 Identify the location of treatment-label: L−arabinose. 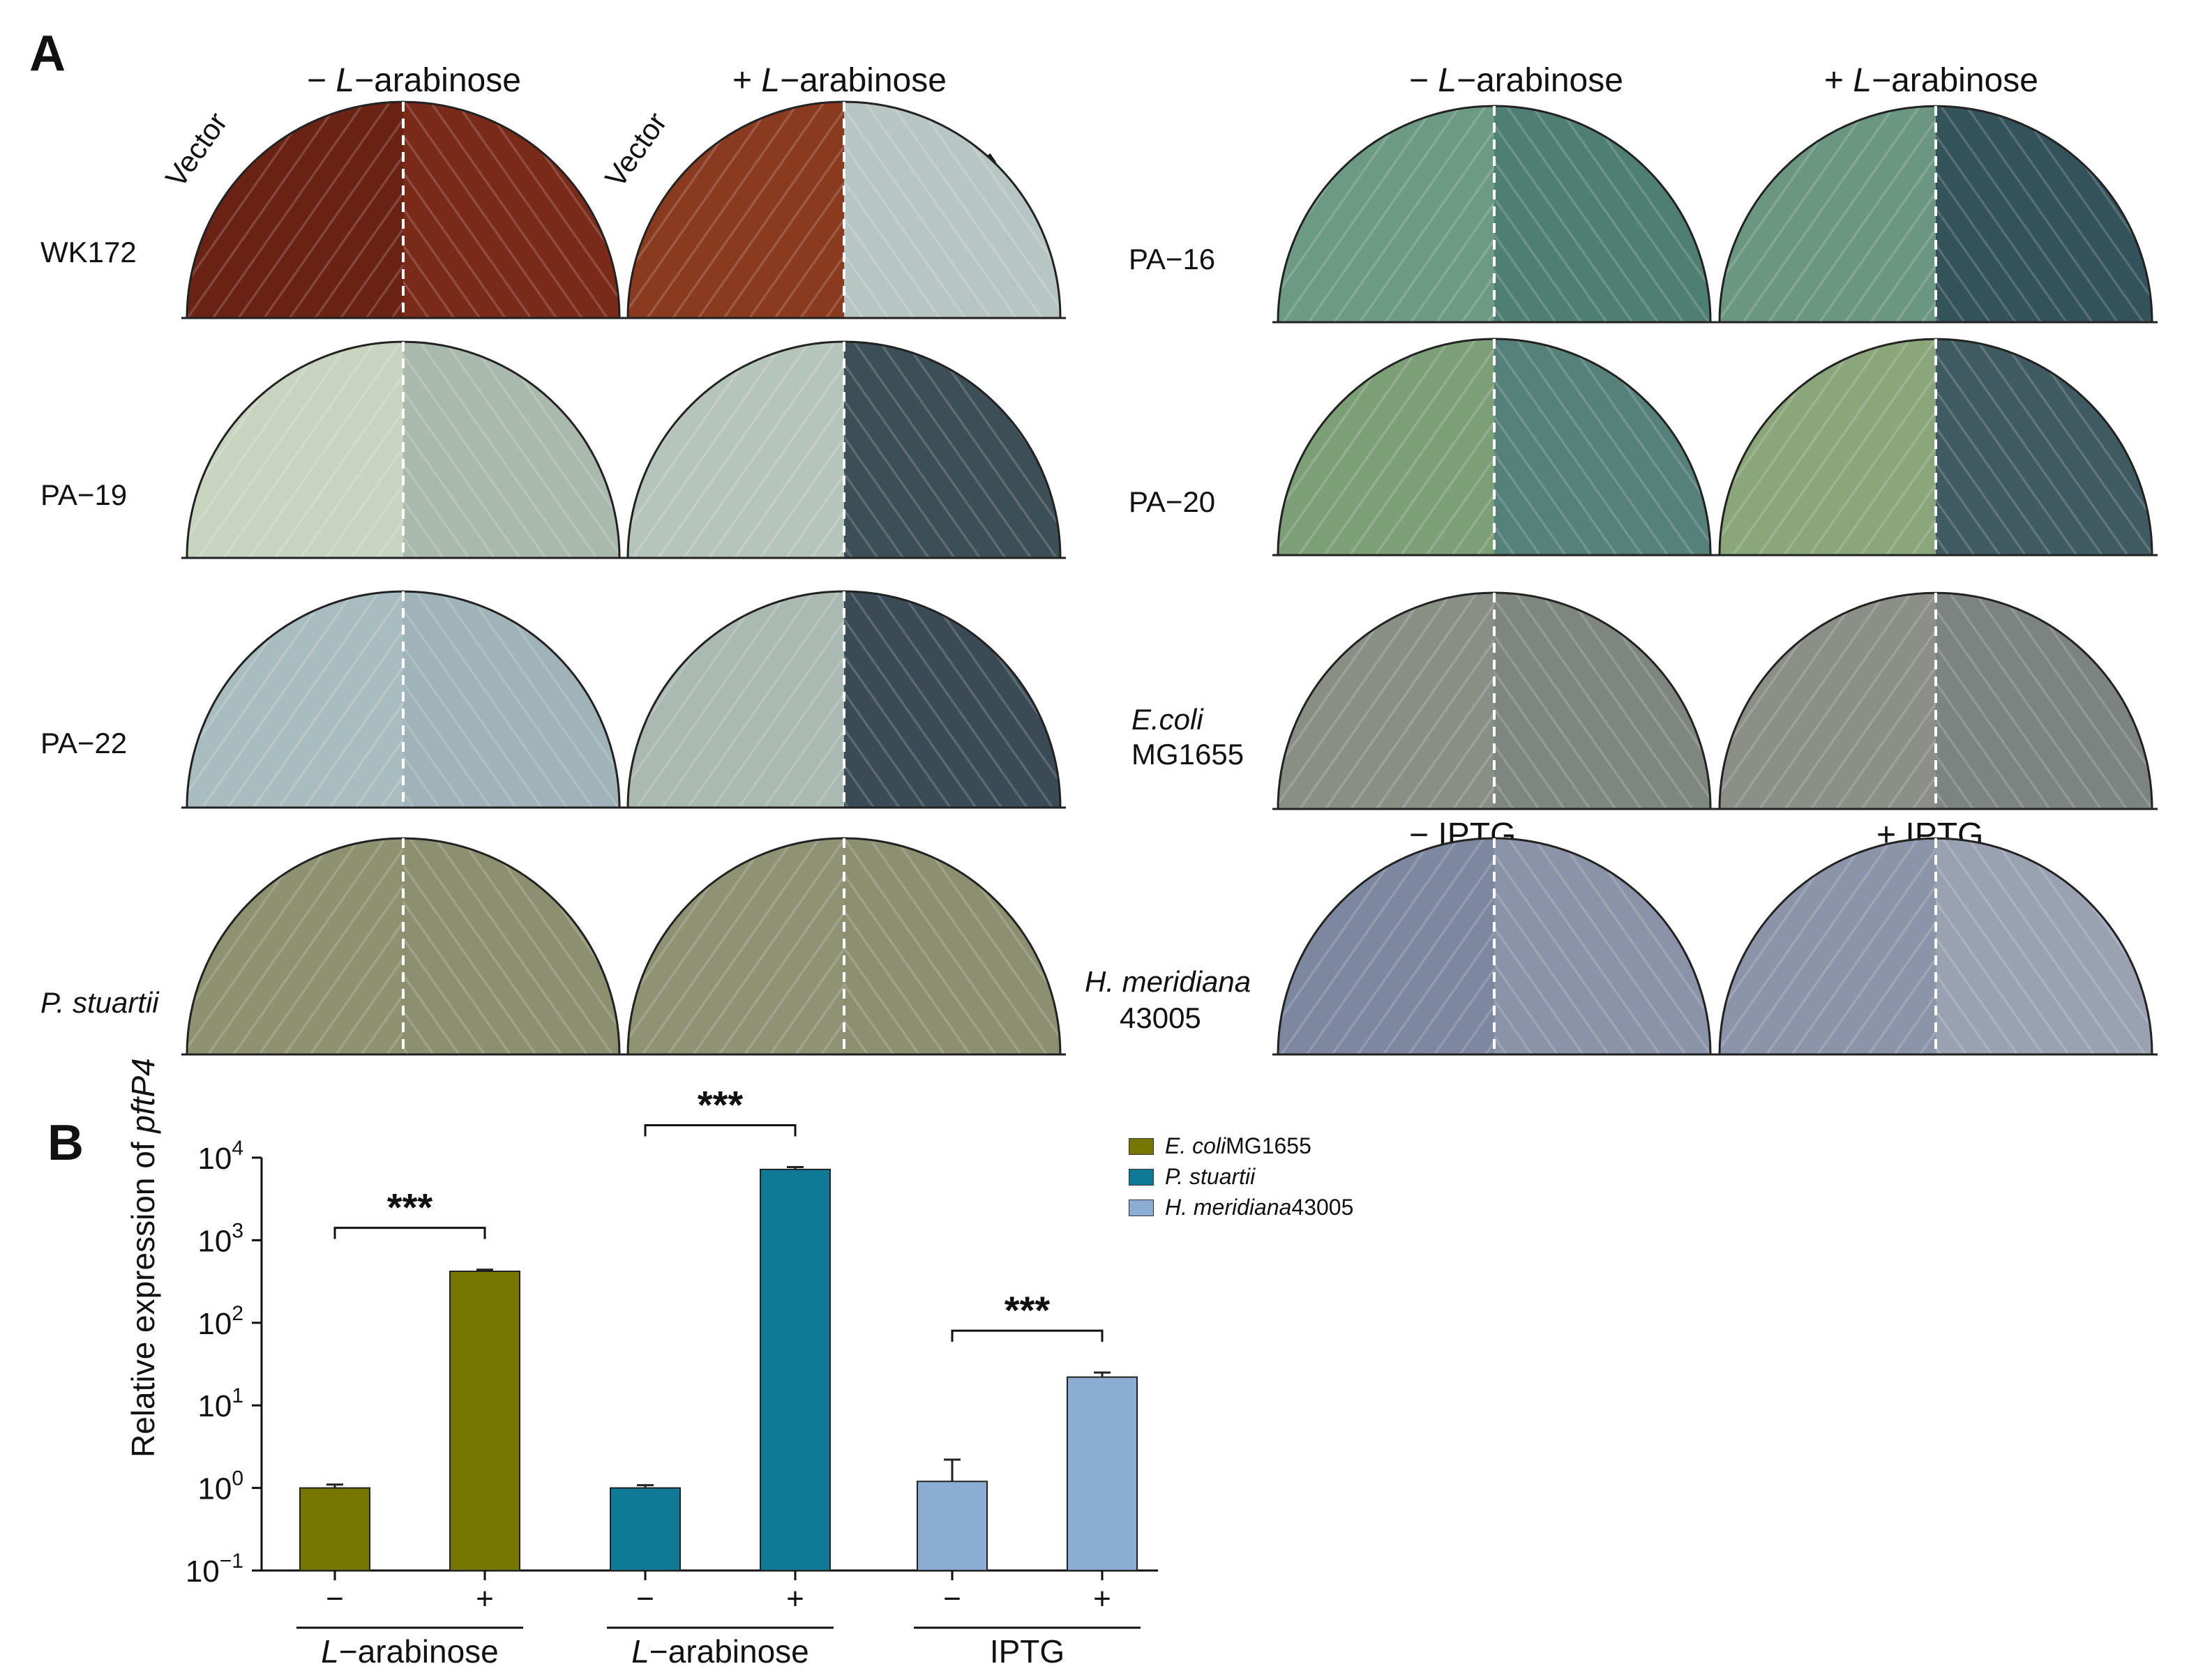
(720, 1651).